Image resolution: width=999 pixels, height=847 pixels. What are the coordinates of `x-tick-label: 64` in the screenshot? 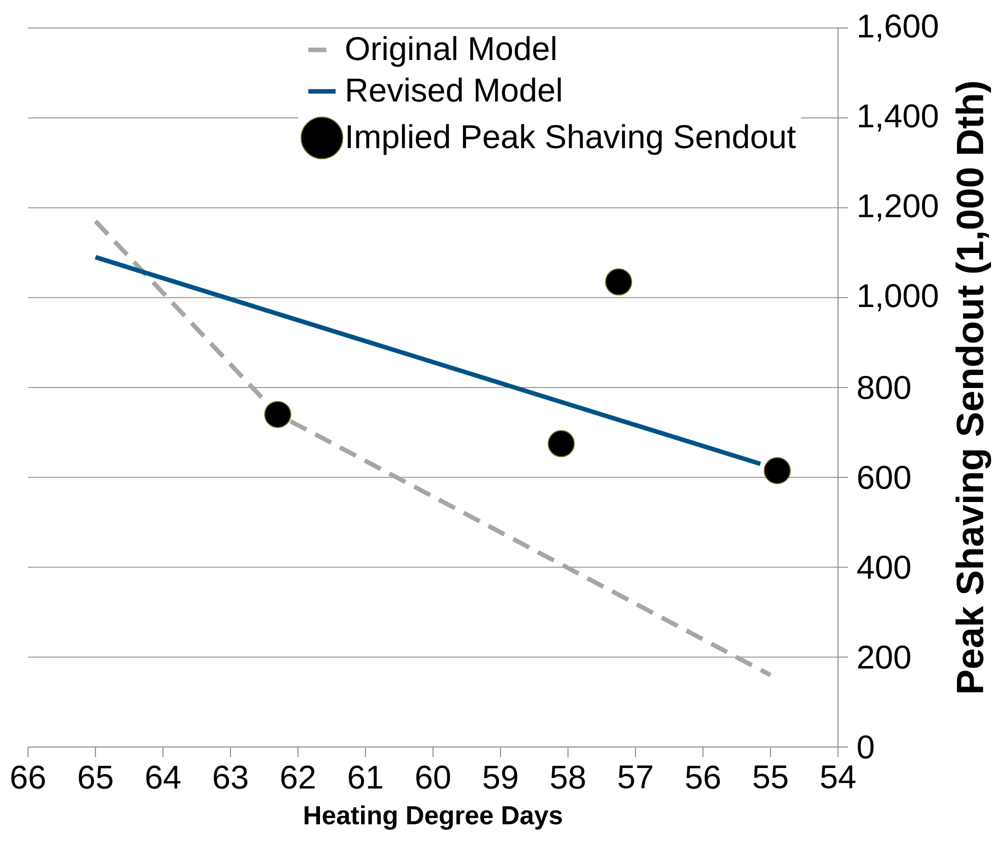 It's located at (163, 777).